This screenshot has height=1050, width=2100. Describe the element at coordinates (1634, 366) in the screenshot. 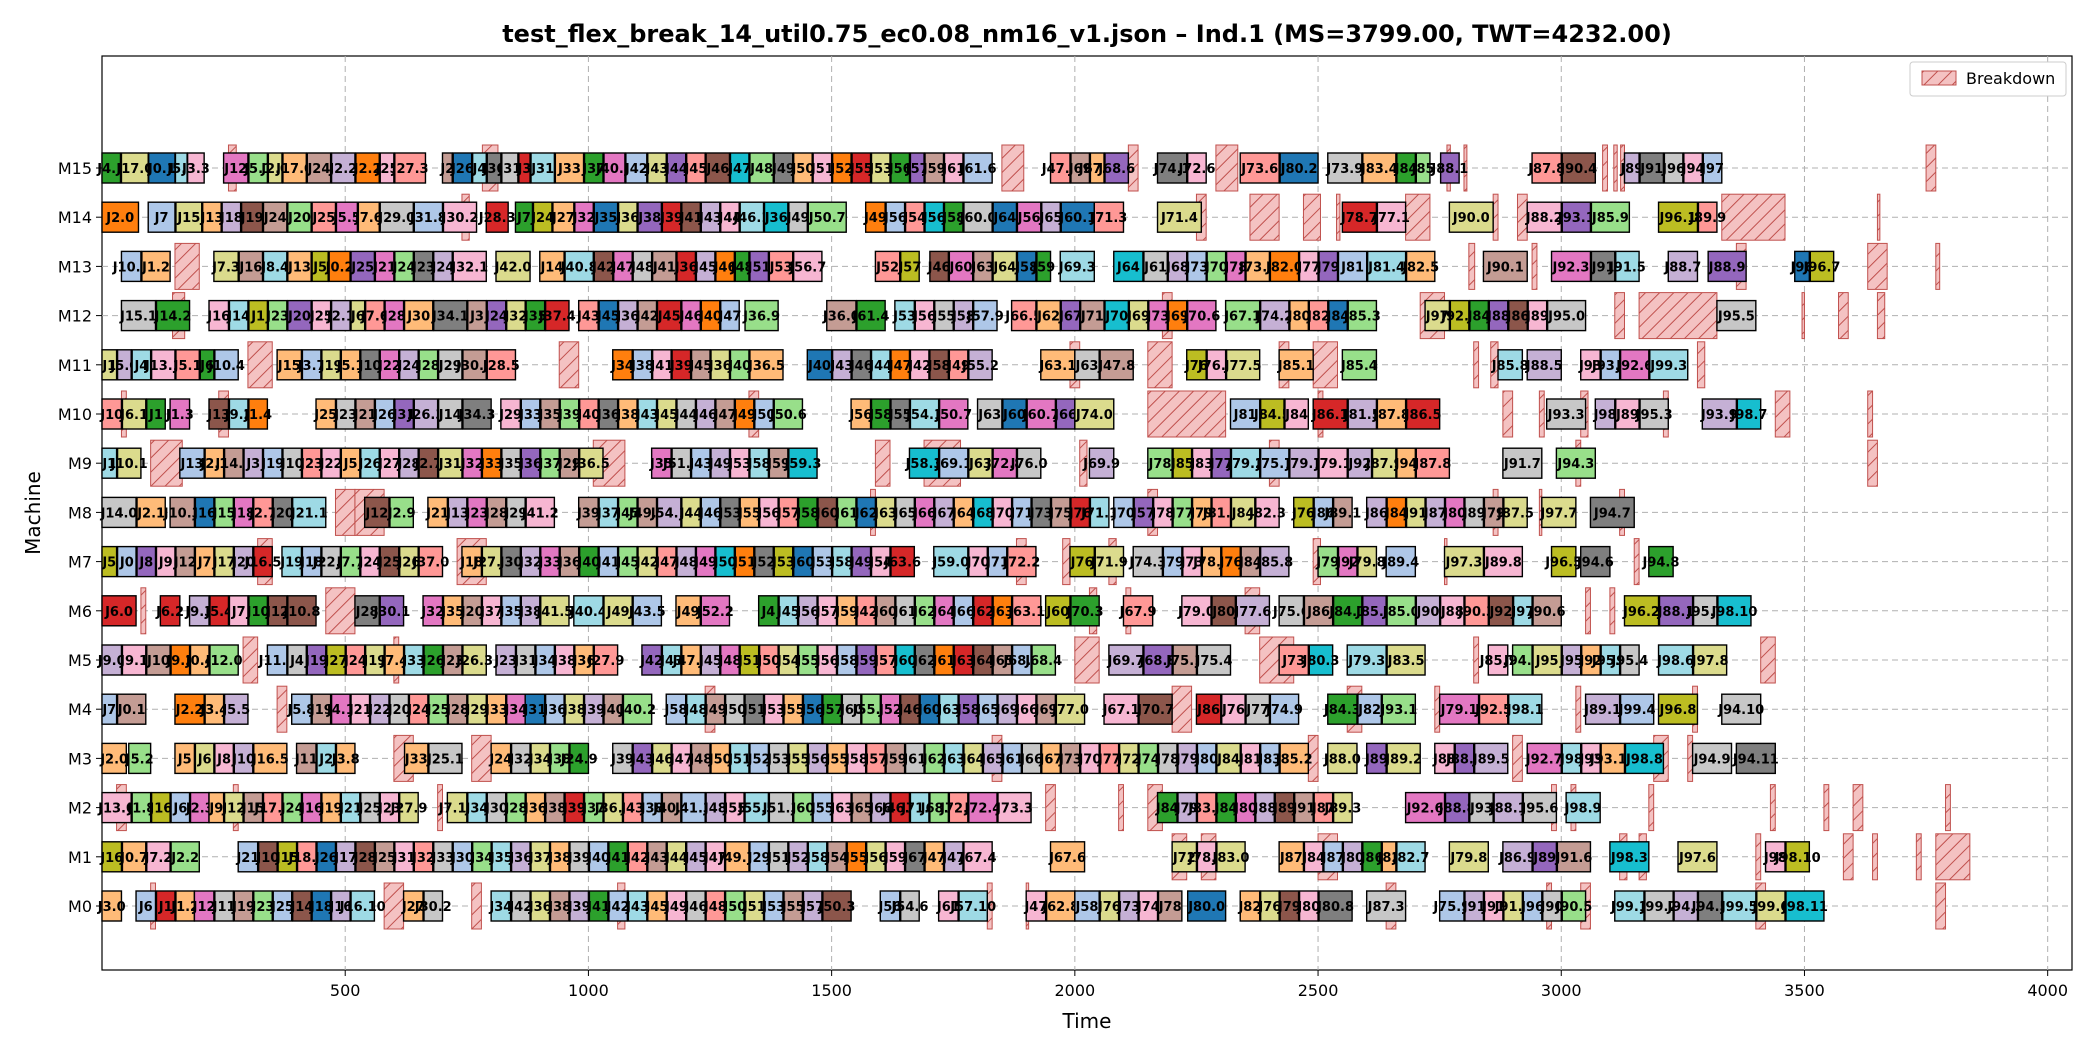

I see `operation-label: J92.6` at that location.